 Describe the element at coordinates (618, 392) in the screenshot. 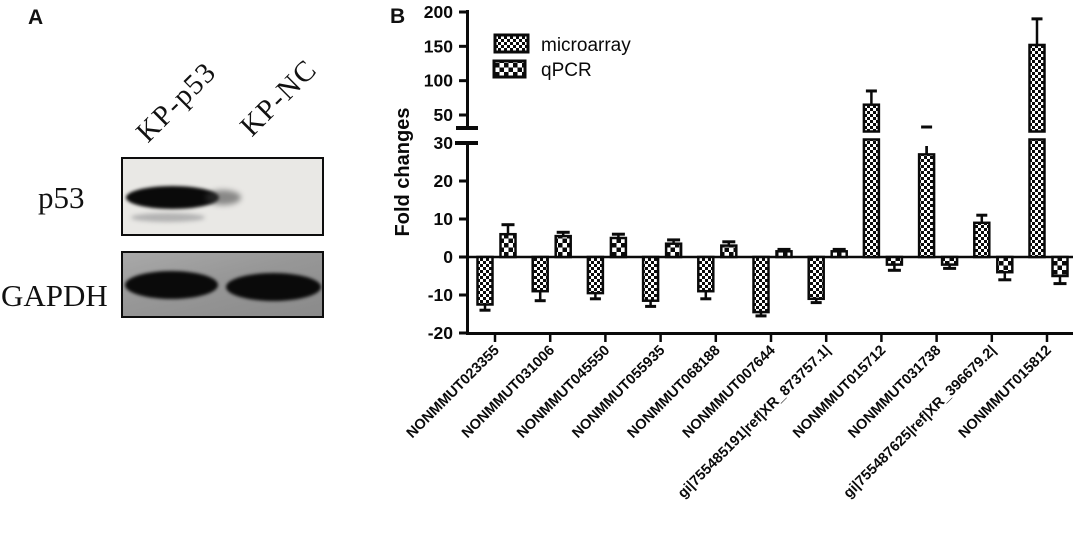

I see `category-label: NONMMUT055935` at that location.